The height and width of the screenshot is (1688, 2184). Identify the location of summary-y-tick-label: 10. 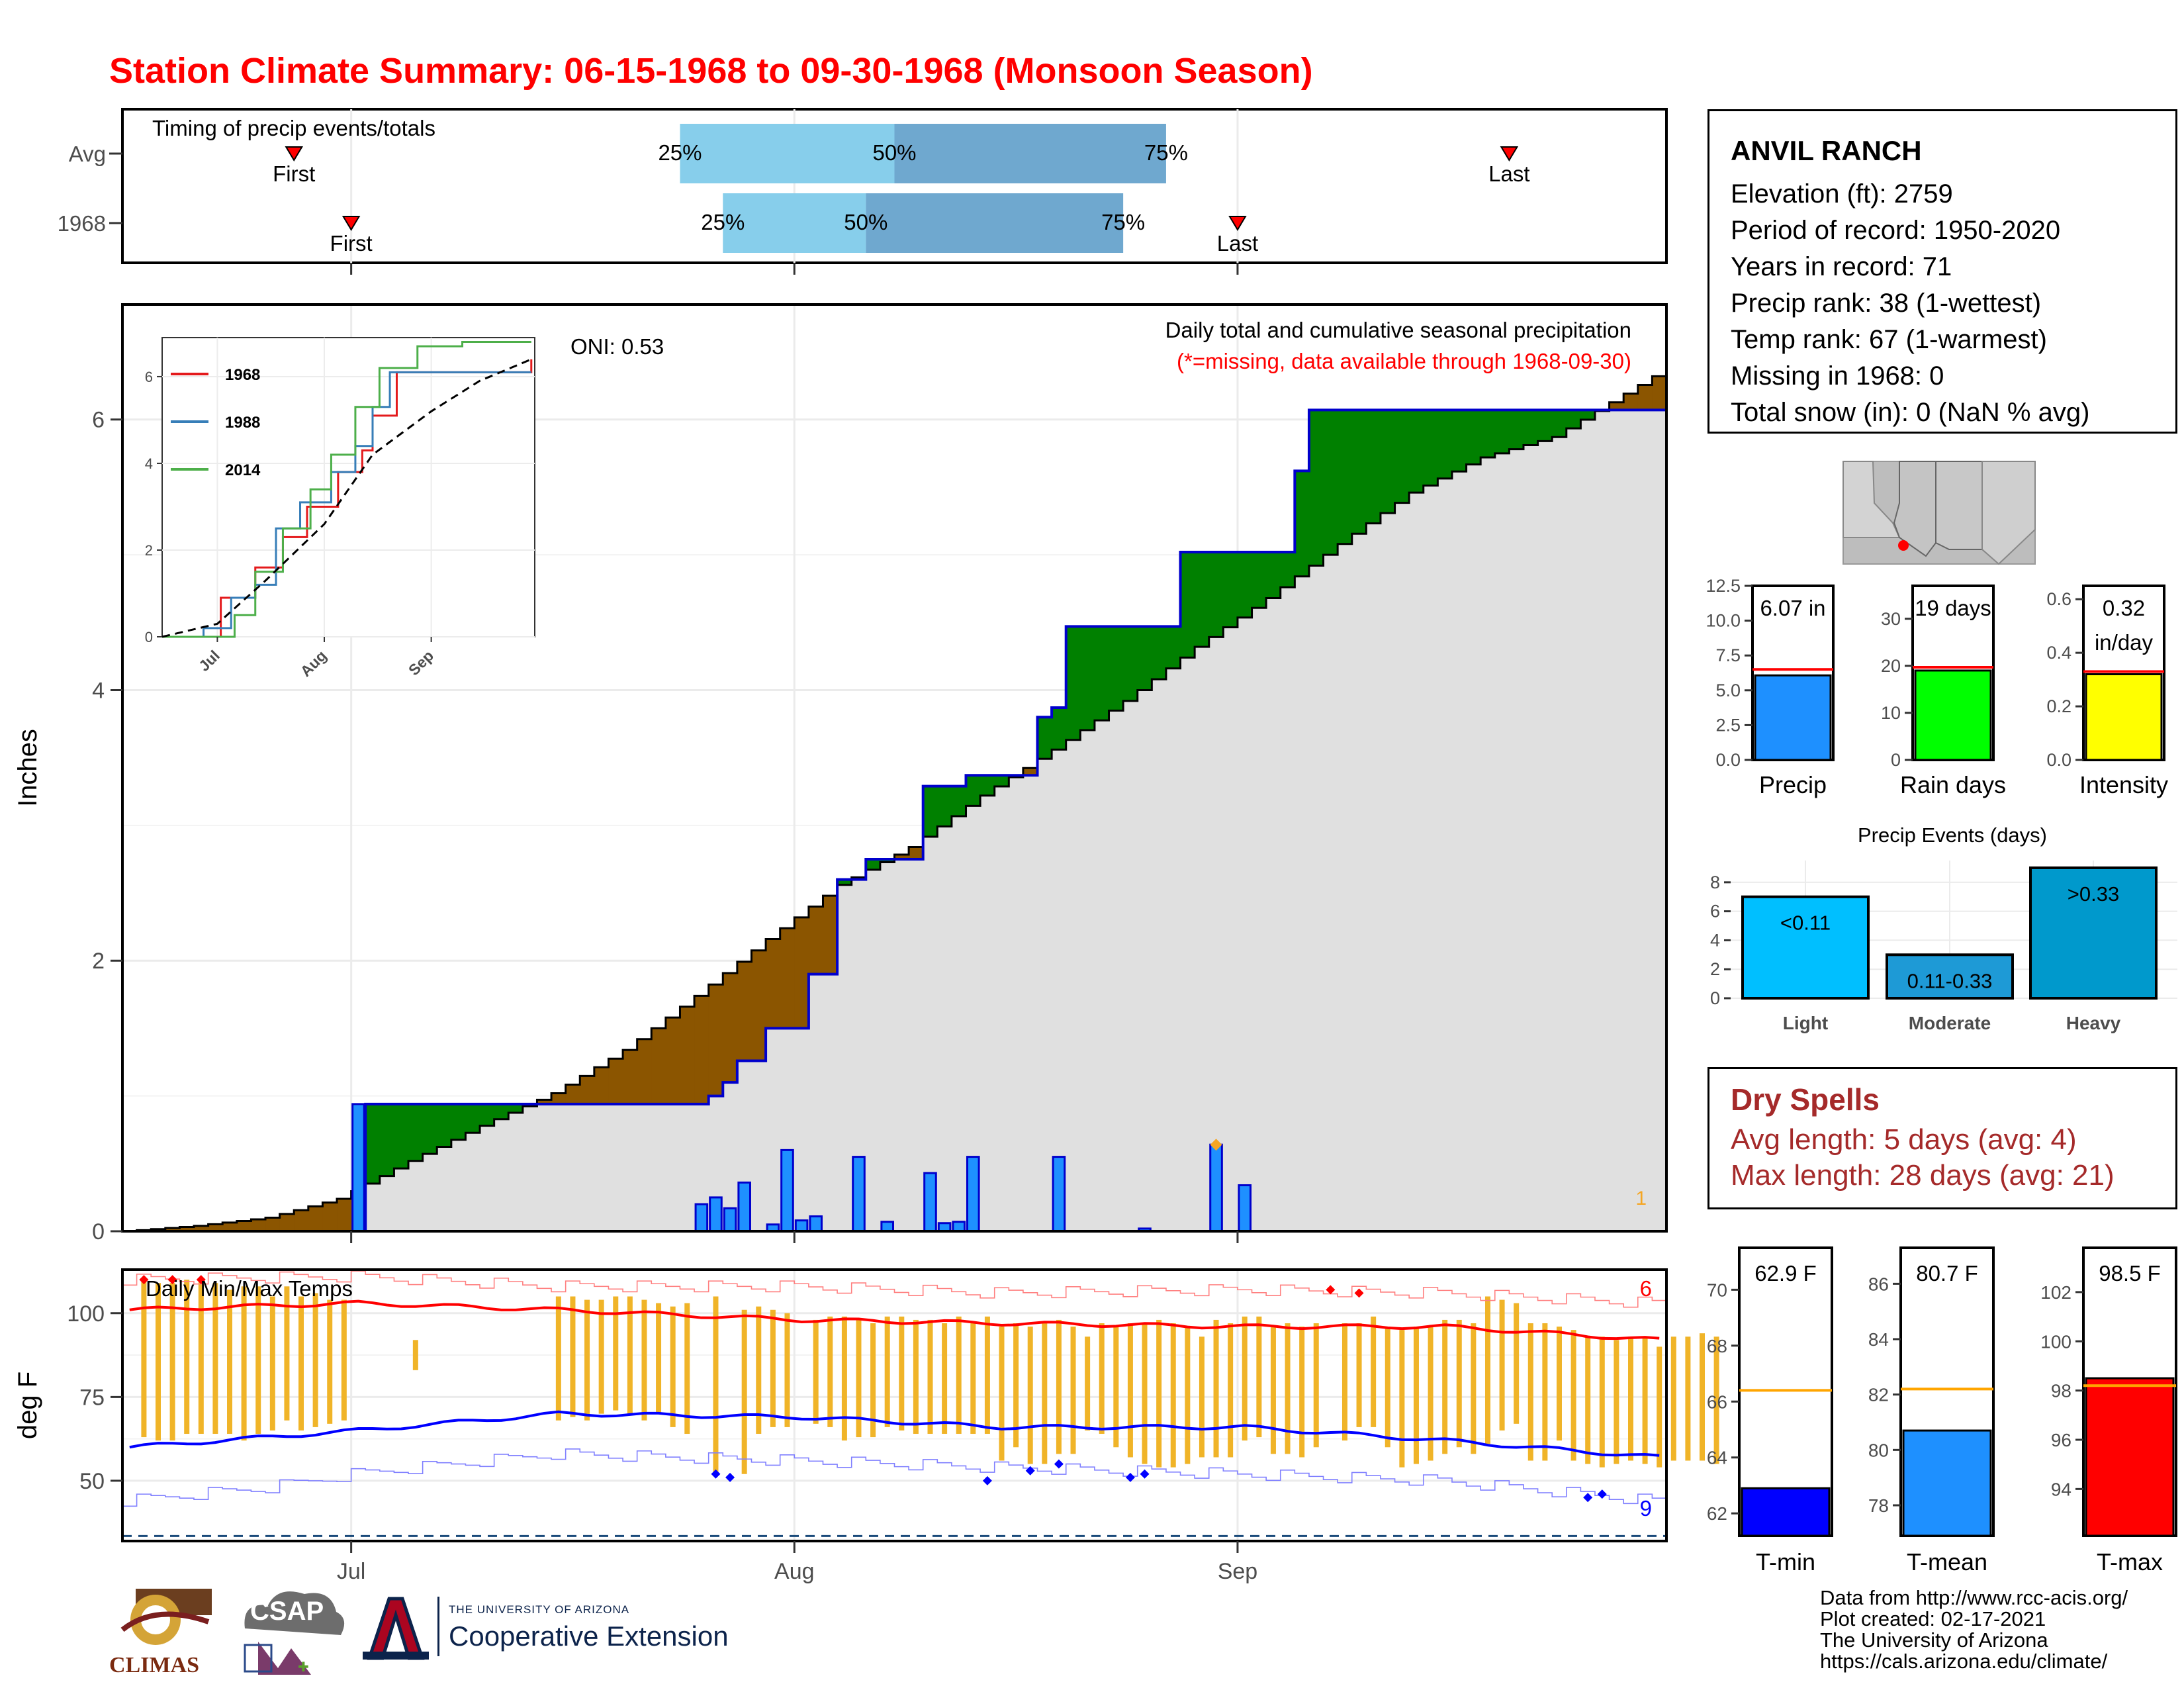
(1891, 713).